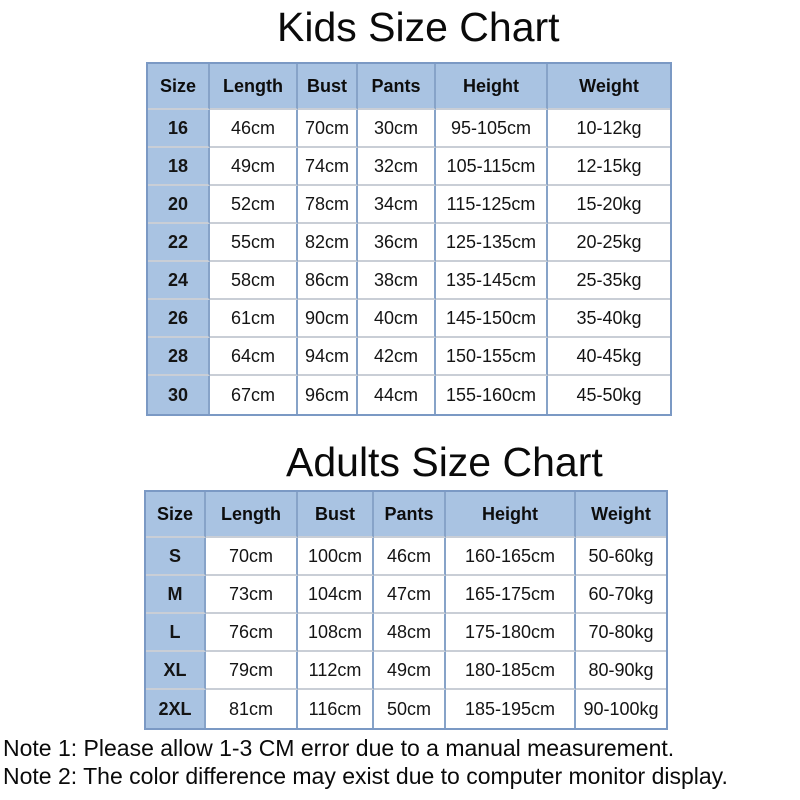 Image resolution: width=800 pixels, height=800 pixels. I want to click on column-header-height: Height, so click(511, 515).